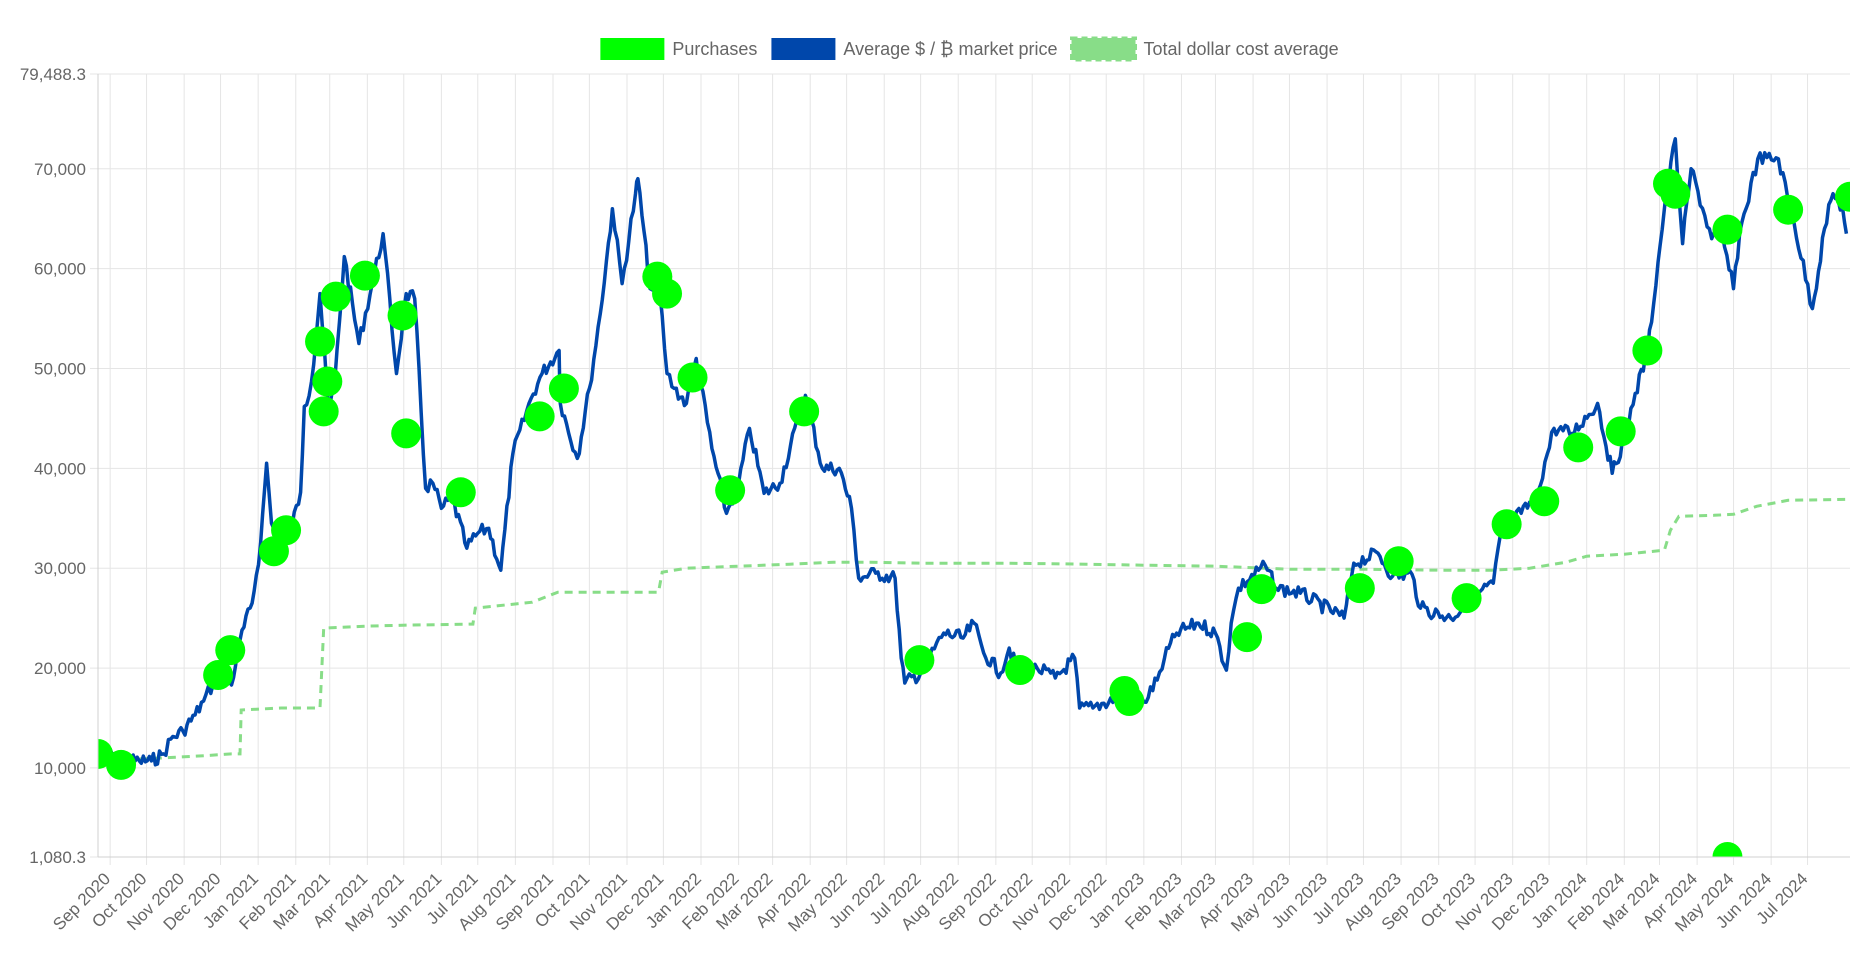  I want to click on legend-item: Purchases, so click(678, 49).